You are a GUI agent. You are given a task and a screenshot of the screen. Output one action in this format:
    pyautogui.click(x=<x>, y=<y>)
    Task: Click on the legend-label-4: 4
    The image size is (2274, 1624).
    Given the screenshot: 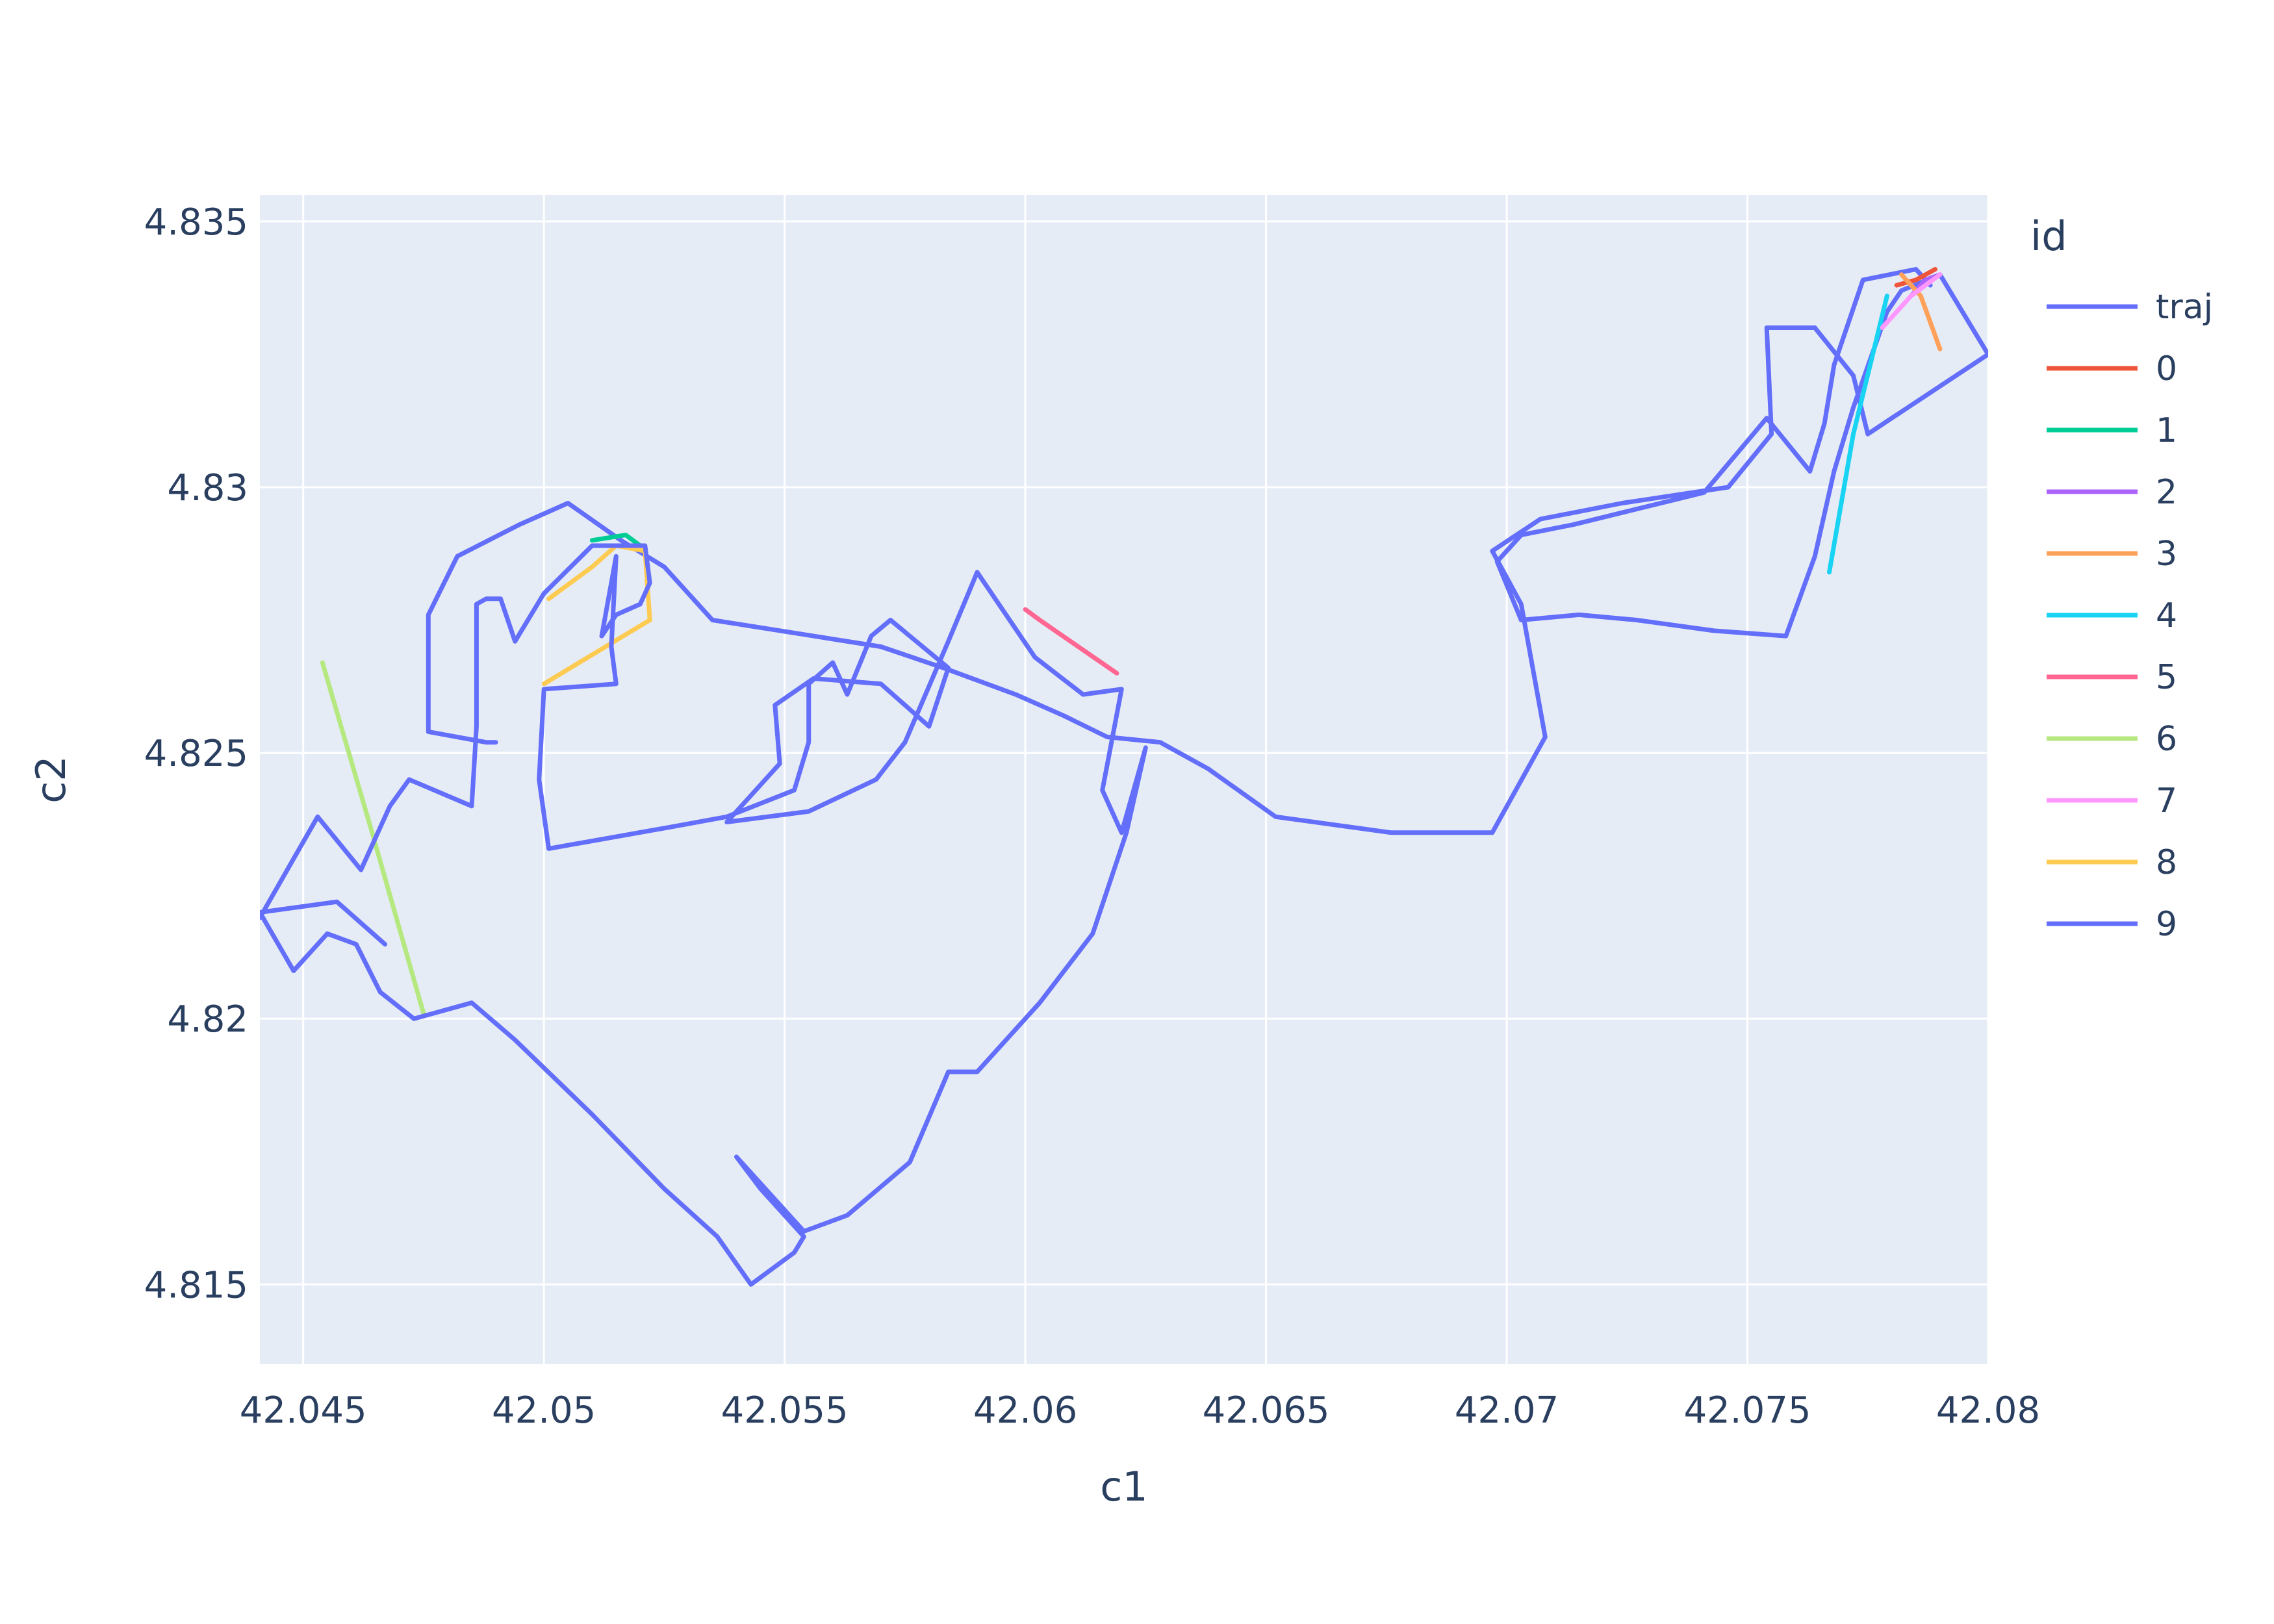 What is the action you would take?
    pyautogui.click(x=2166, y=615)
    